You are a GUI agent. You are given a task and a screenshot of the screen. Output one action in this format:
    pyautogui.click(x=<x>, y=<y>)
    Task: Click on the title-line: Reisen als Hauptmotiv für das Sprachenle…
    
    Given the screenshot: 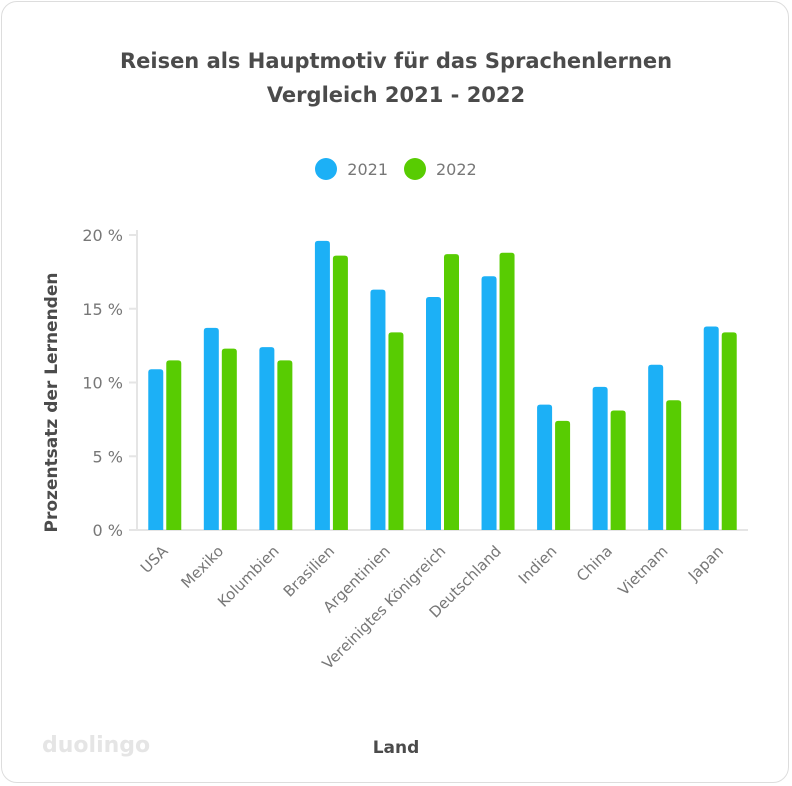 What is the action you would take?
    pyautogui.click(x=396, y=61)
    